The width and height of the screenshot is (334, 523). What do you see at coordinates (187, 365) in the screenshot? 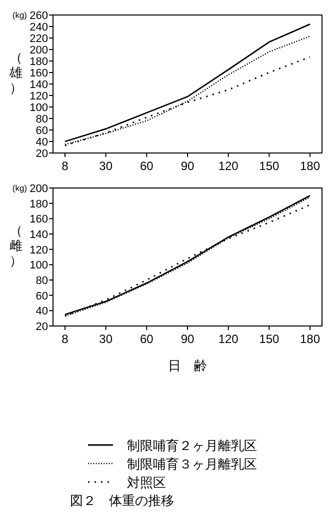
I see `x-axis-title: 日 齢` at bounding box center [187, 365].